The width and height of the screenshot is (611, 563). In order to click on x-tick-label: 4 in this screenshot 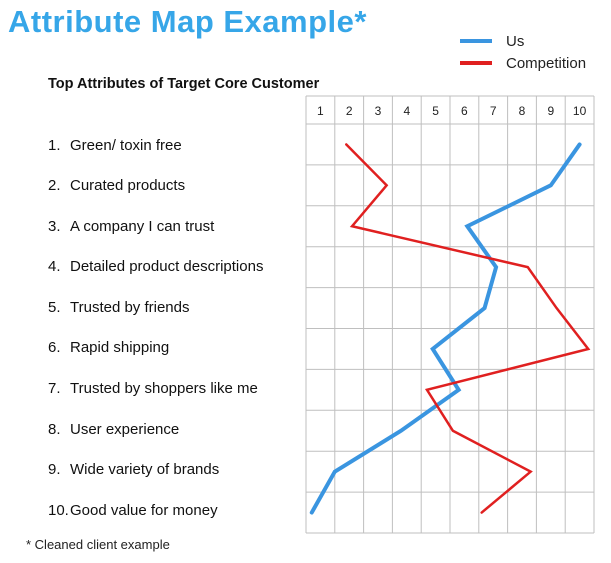, I will do `click(406, 111)`.